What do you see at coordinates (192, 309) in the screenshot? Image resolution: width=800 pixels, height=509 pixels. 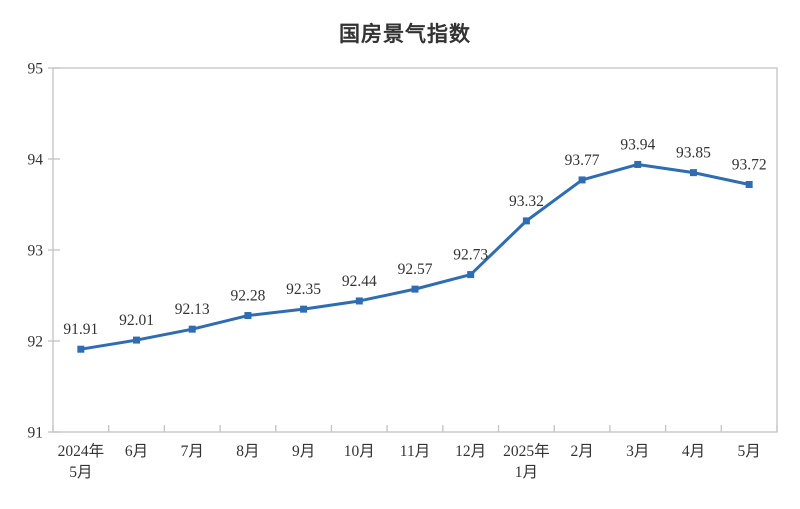 I see `data-label: 92.13` at bounding box center [192, 309].